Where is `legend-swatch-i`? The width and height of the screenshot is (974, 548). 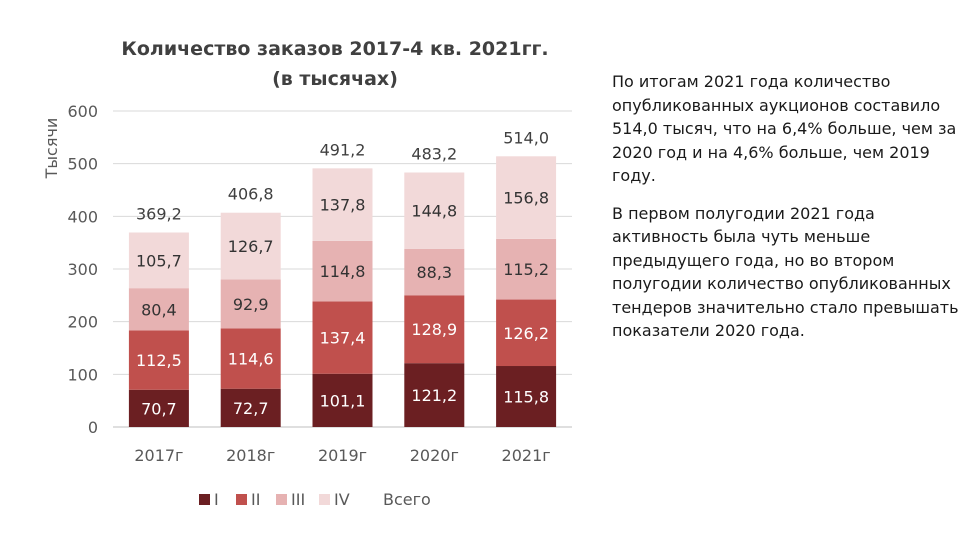 legend-swatch-i is located at coordinates (204, 499).